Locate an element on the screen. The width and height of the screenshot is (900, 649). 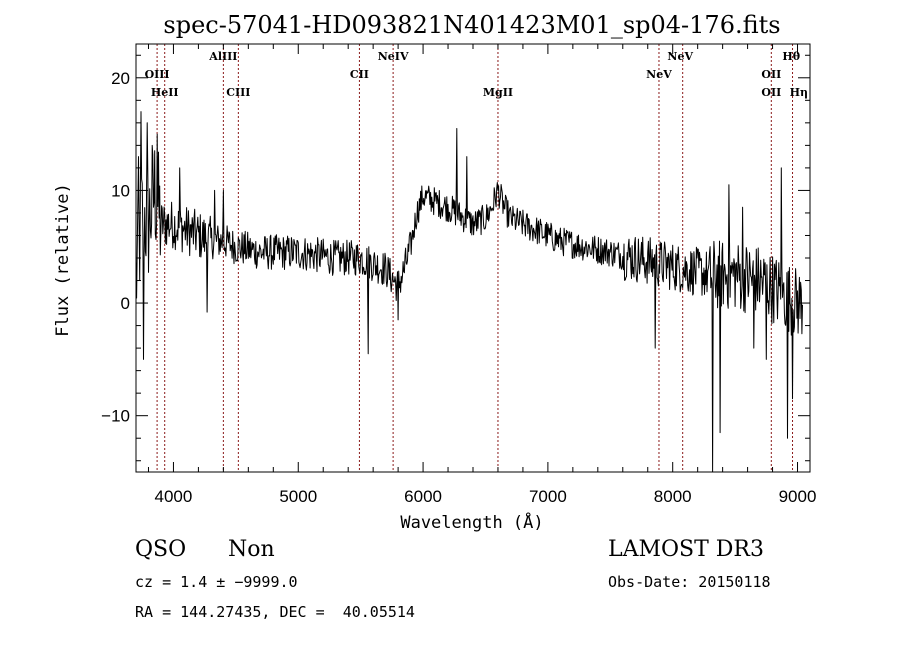
y-tick-label: 10 is located at coordinates (120, 190).